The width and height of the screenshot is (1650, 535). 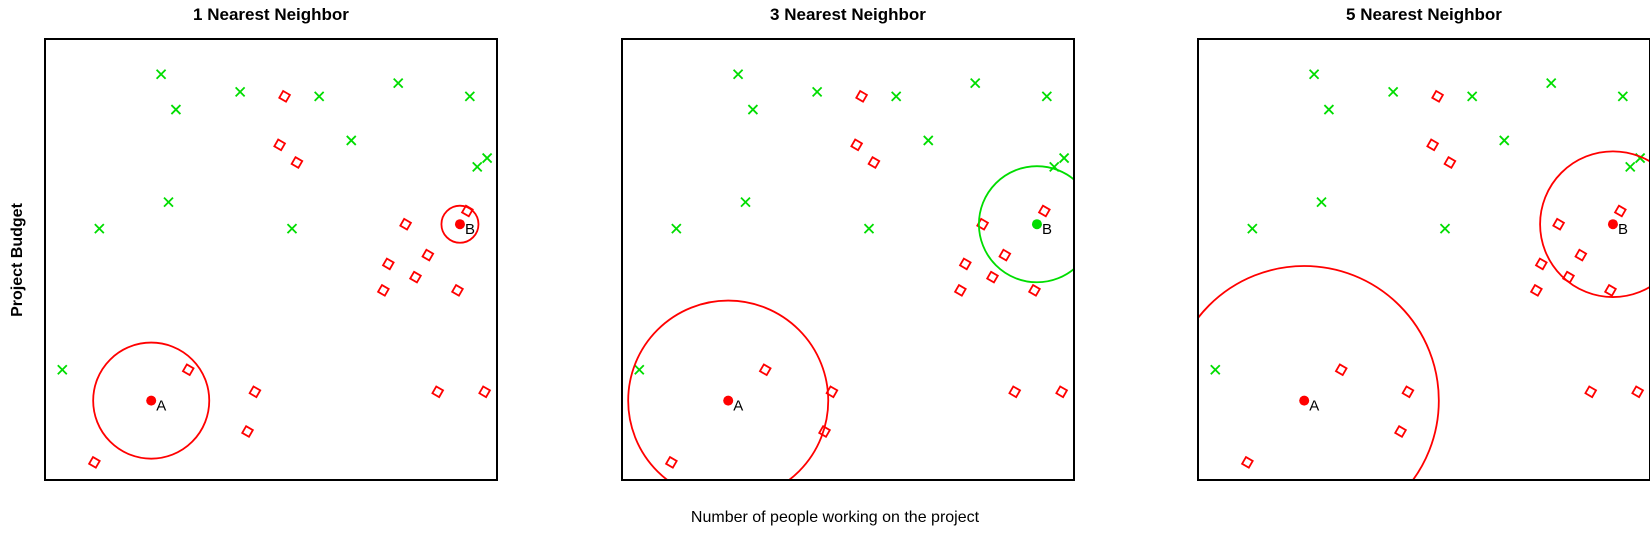 I want to click on panel-title: 5 Nearest Neighbor, so click(x=1424, y=14).